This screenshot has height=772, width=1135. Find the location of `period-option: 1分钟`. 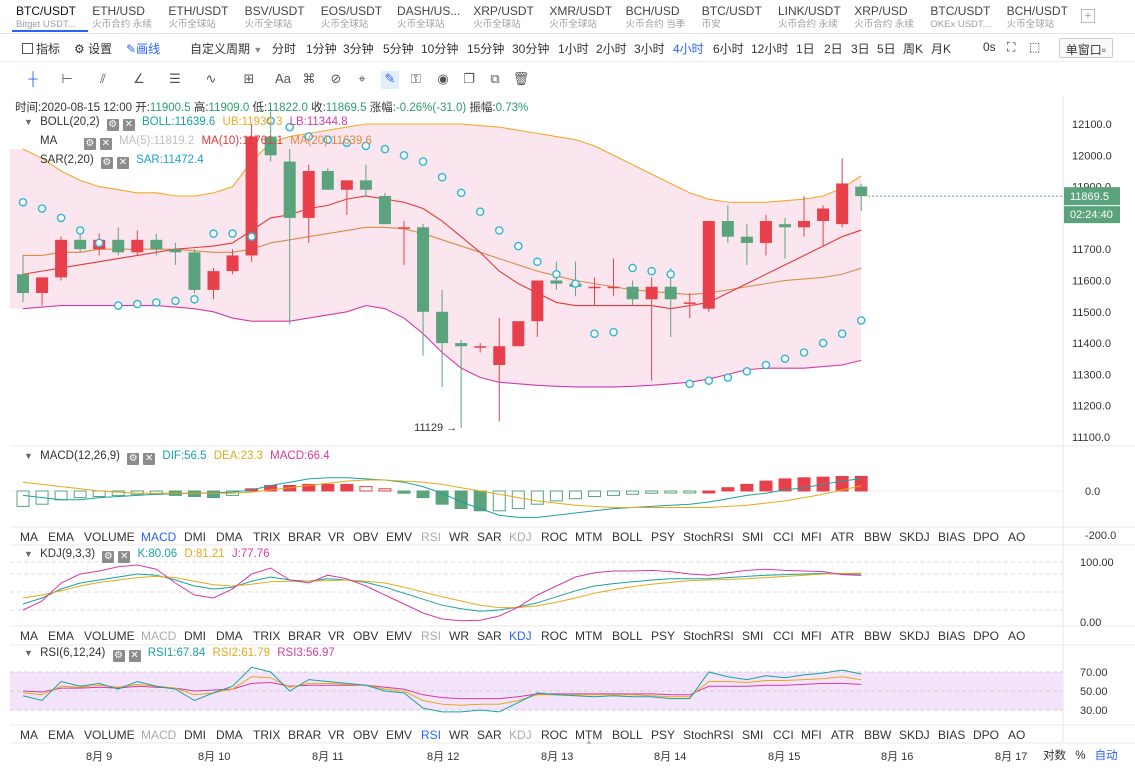

period-option: 1分钟 is located at coordinates (321, 49).